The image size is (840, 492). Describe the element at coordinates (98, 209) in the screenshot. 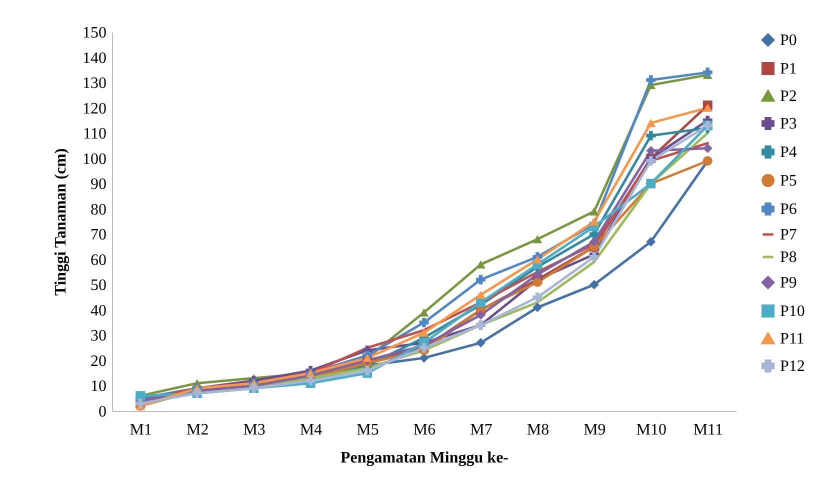

I see `y-tick-label: 80` at that location.